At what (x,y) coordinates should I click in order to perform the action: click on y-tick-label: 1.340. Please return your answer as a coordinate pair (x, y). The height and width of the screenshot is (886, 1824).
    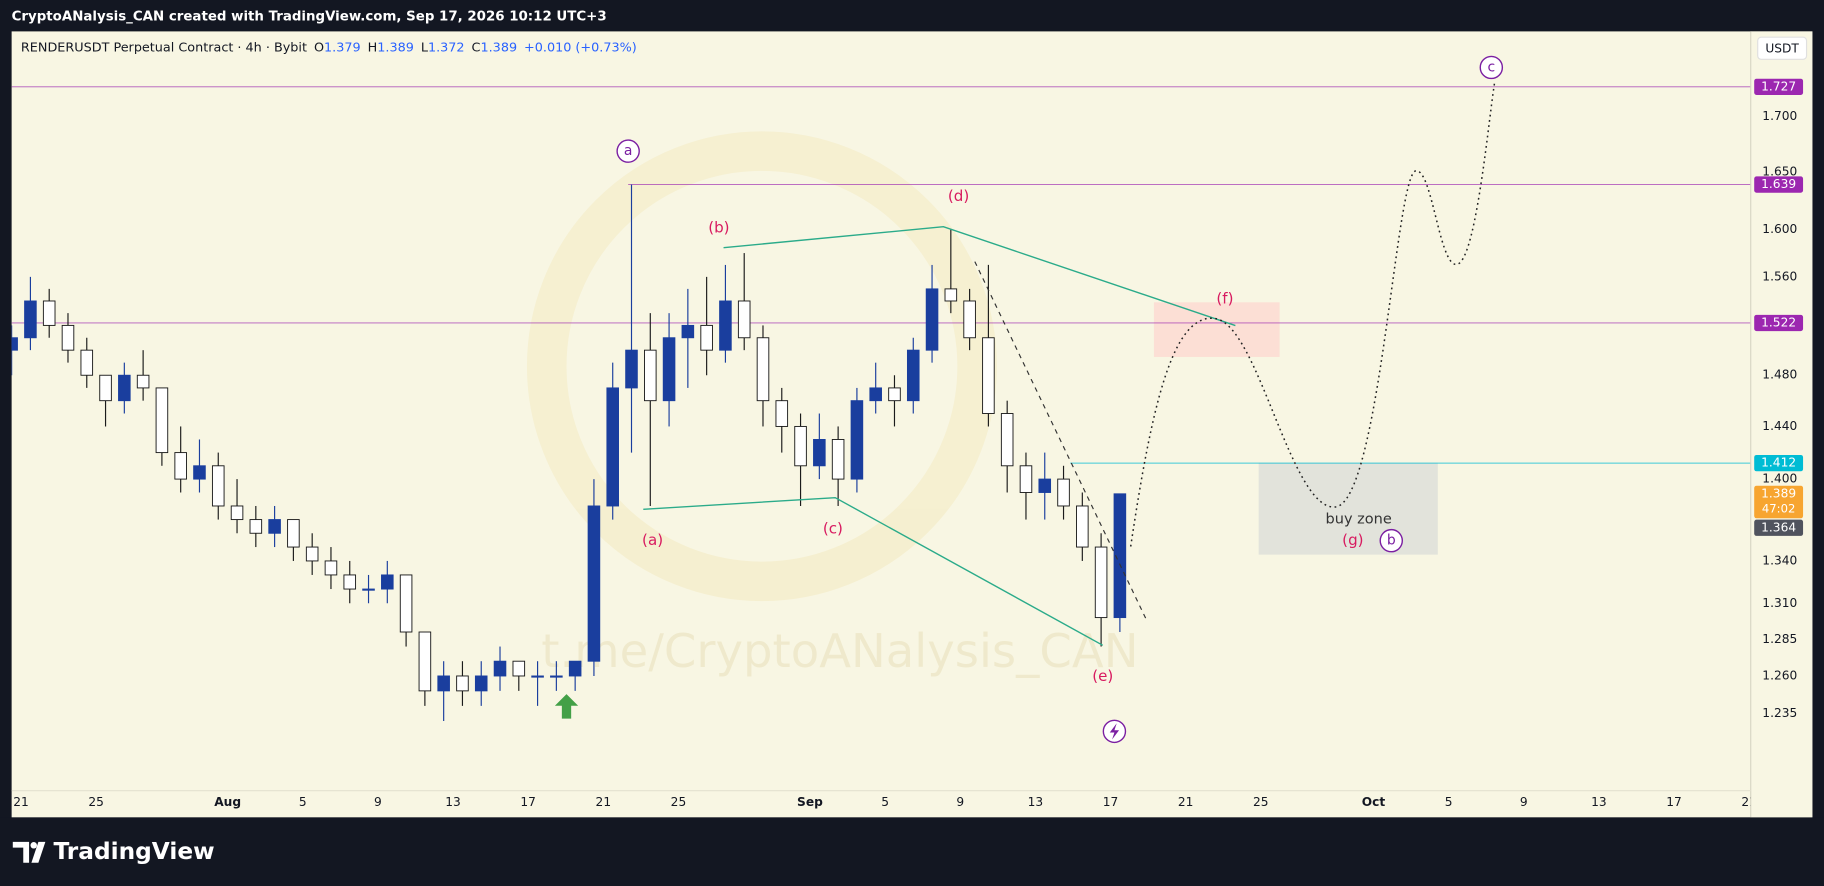
    Looking at the image, I should click on (1779, 560).